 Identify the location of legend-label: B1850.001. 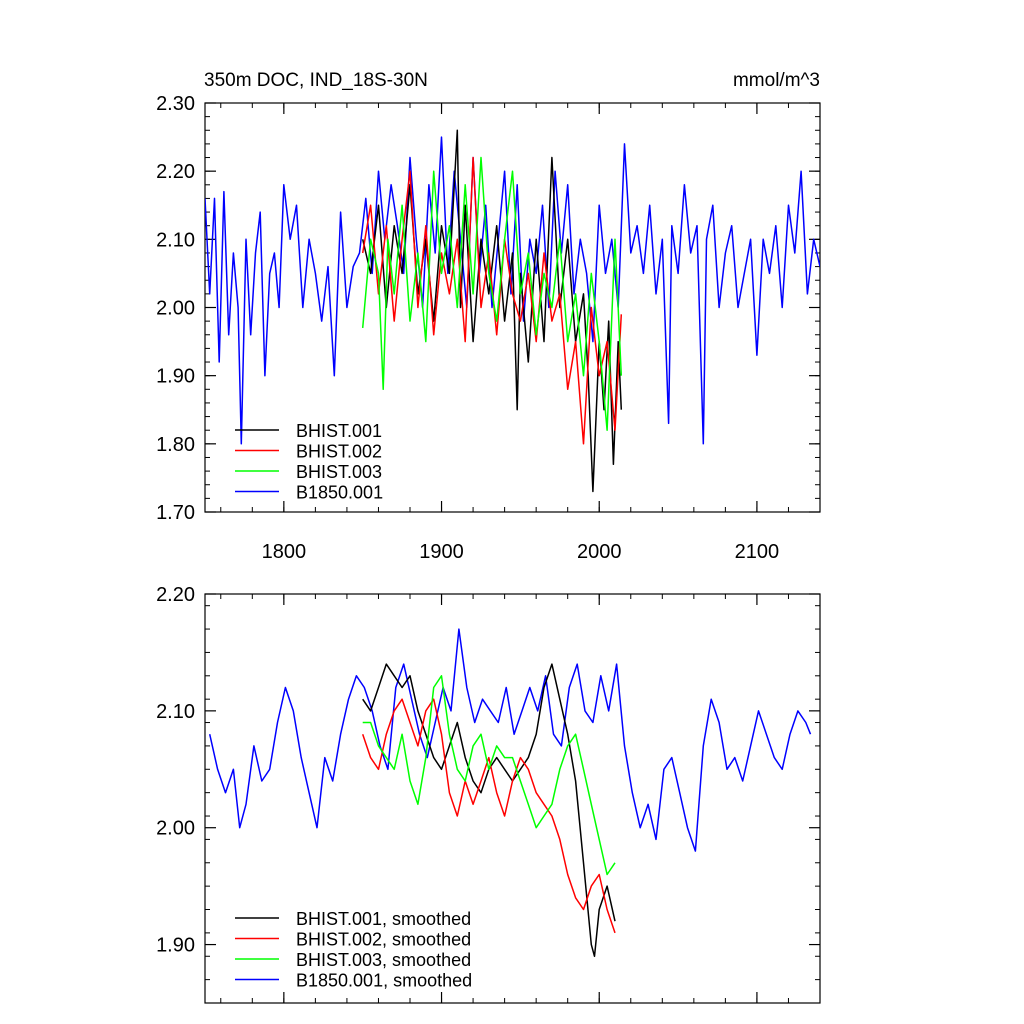
(339, 493).